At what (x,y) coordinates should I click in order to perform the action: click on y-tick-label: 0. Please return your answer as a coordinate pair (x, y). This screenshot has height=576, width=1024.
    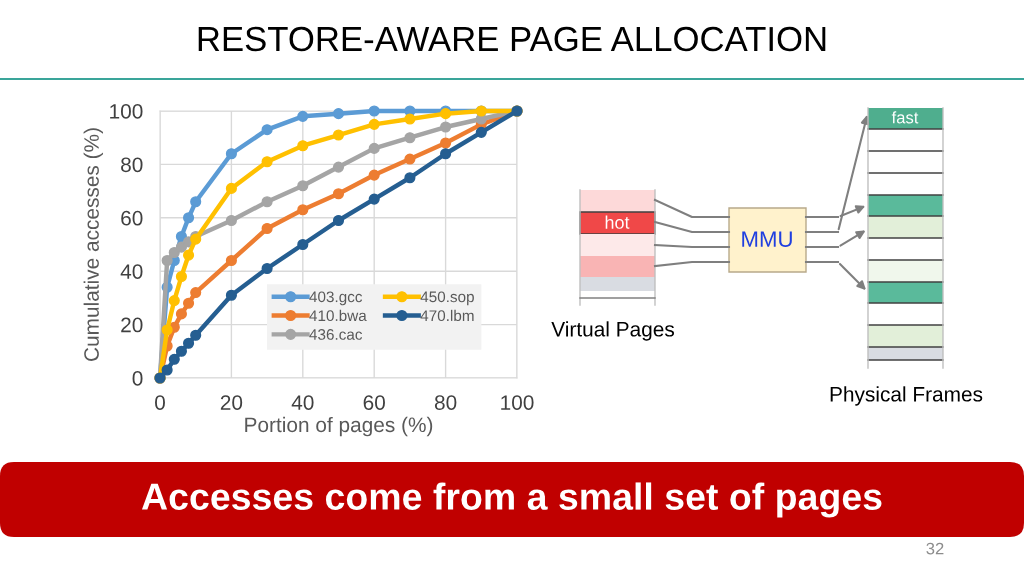
    Looking at the image, I should click on (137, 378).